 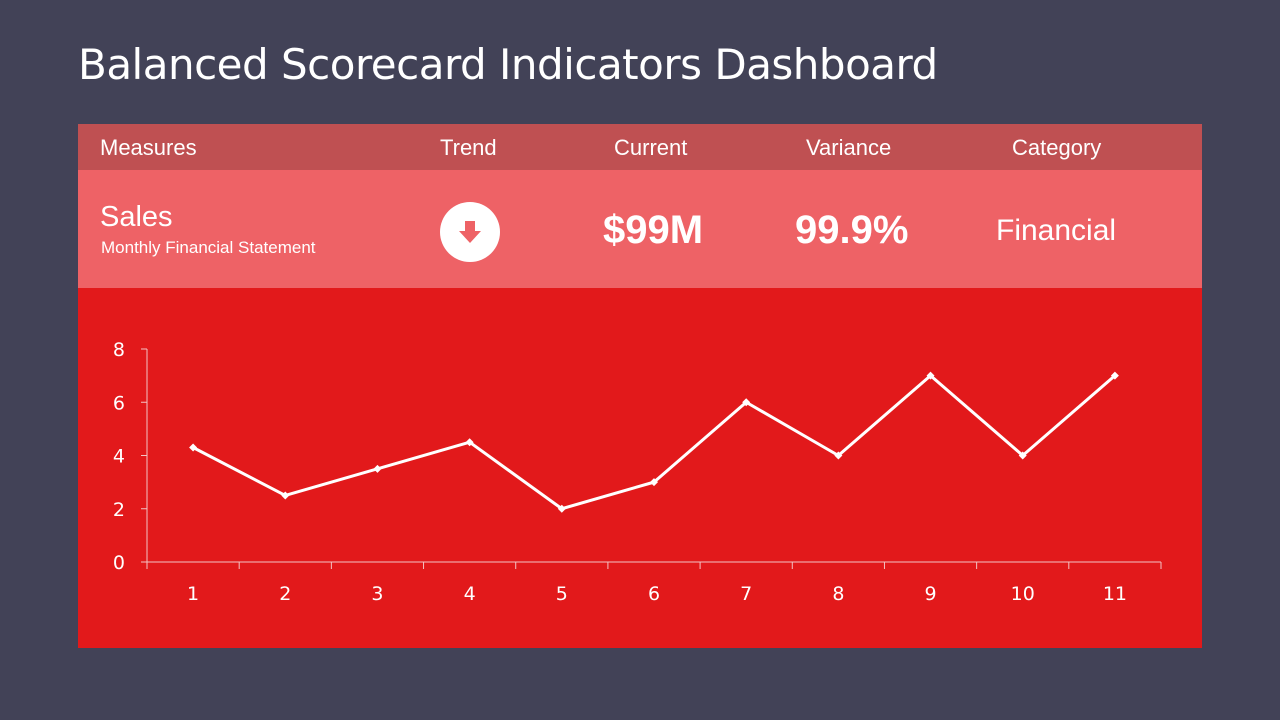 I want to click on y-tick-label: 0, so click(x=119, y=563).